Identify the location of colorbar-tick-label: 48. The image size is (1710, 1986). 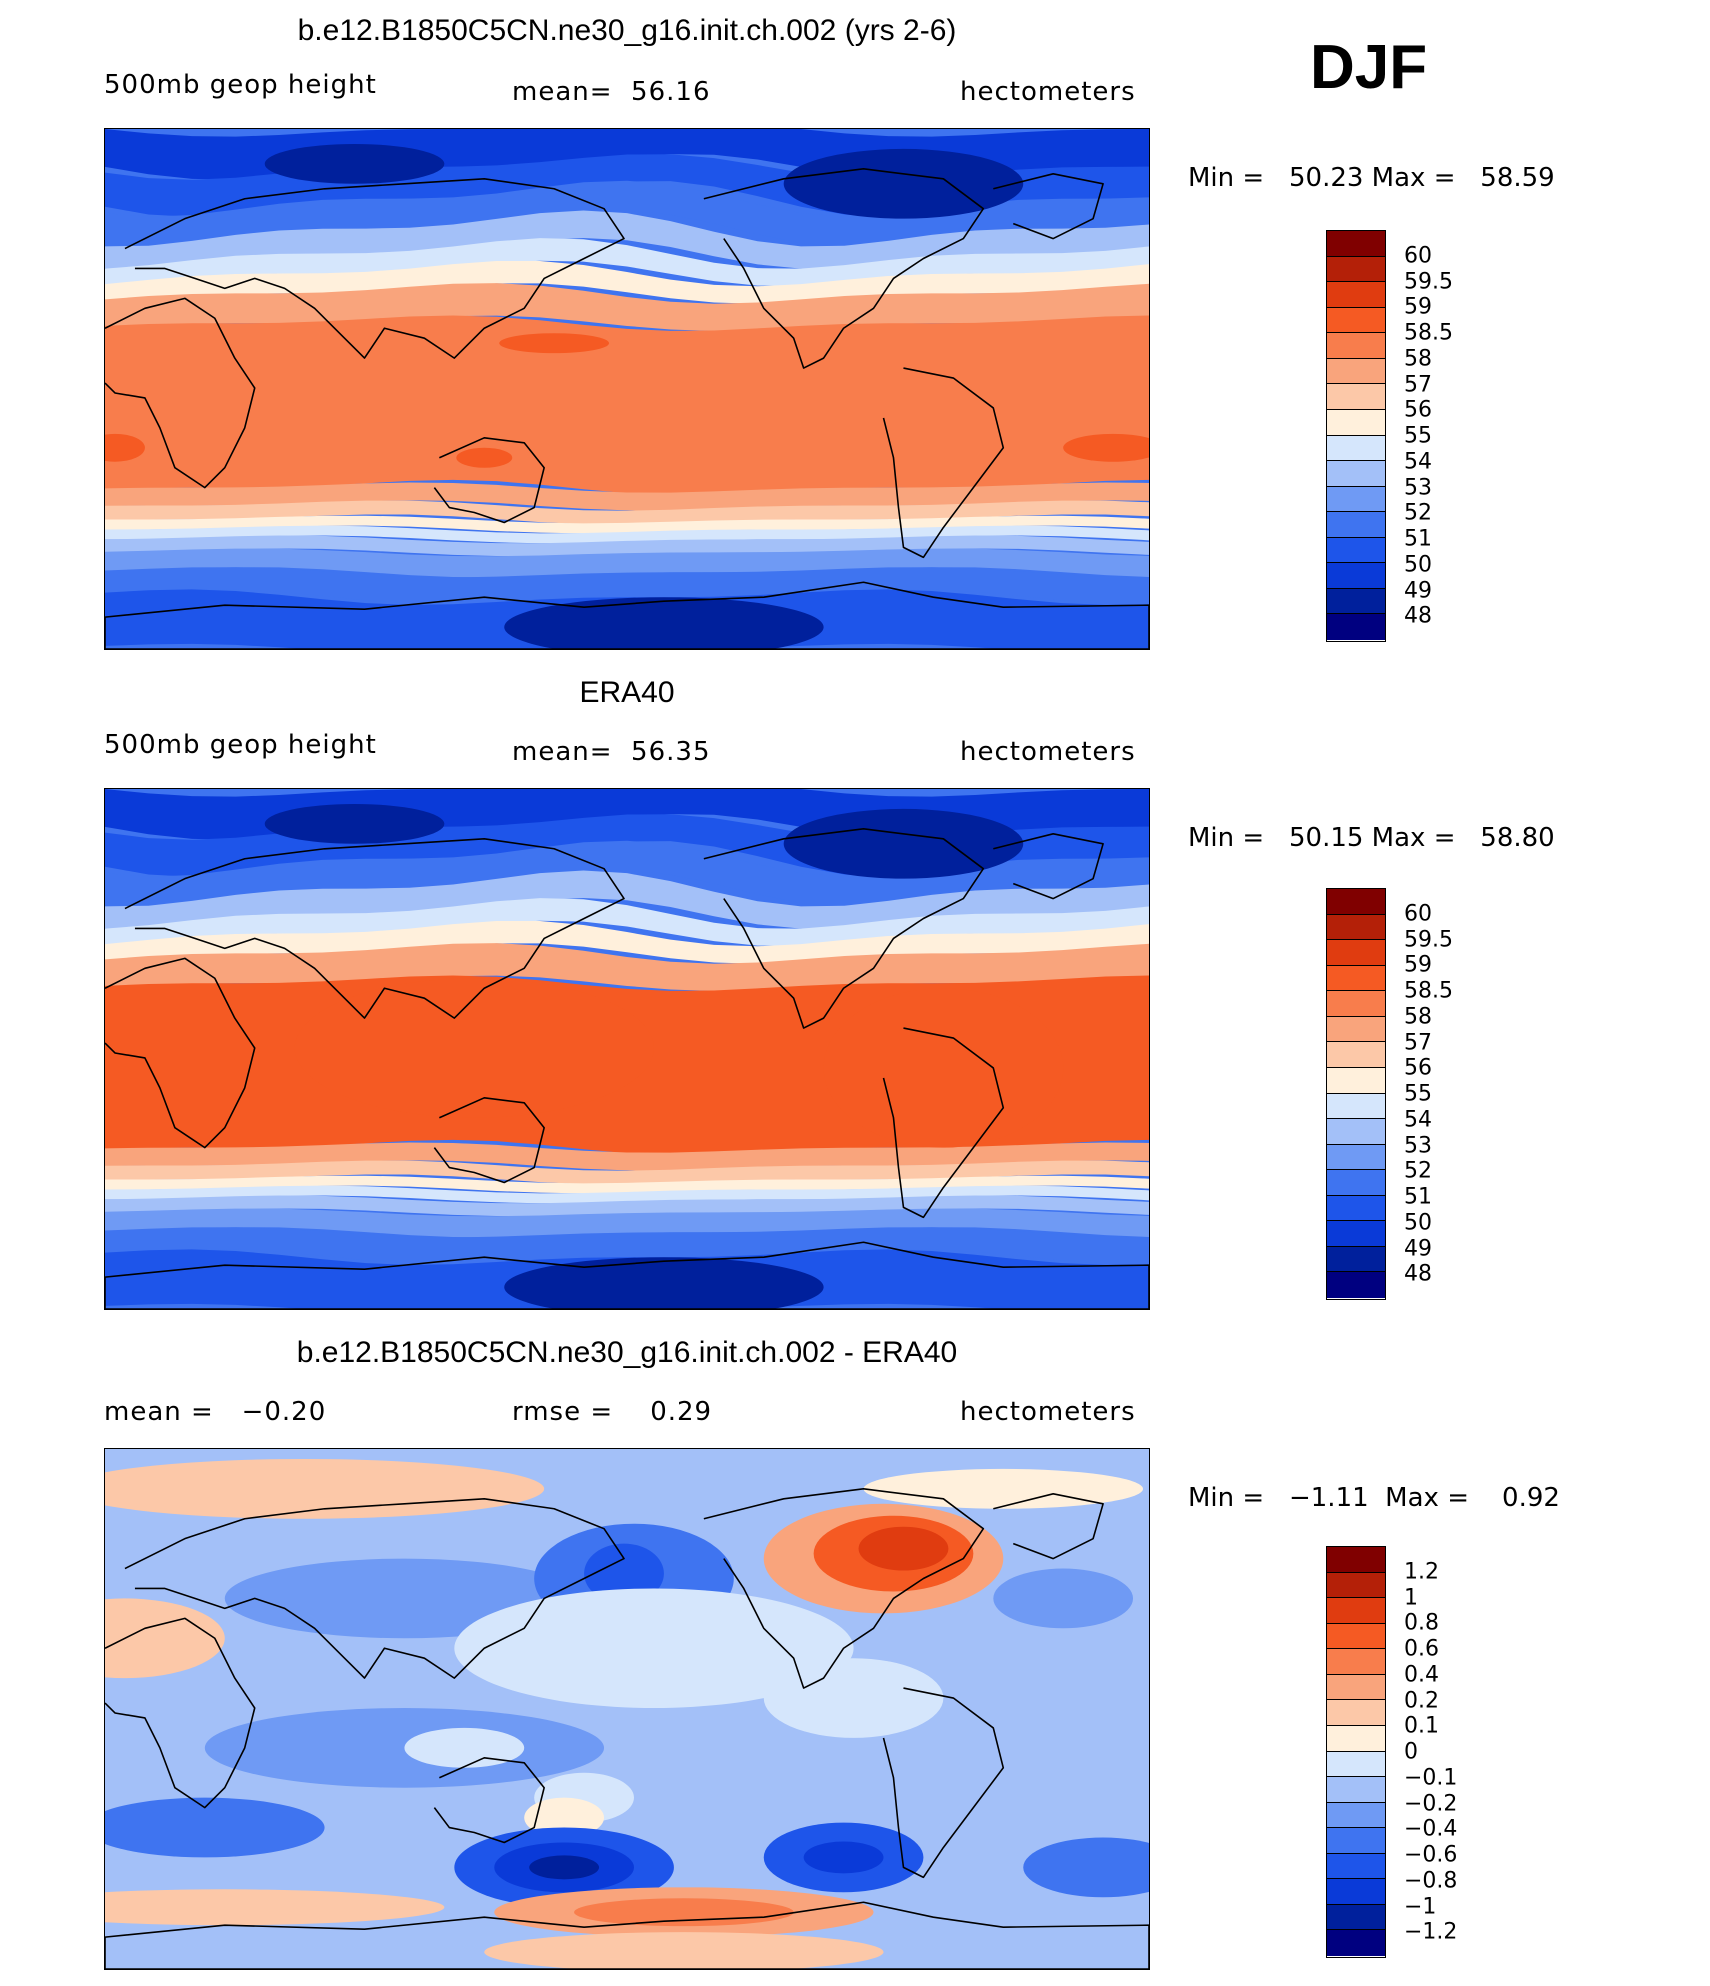
(1418, 1274).